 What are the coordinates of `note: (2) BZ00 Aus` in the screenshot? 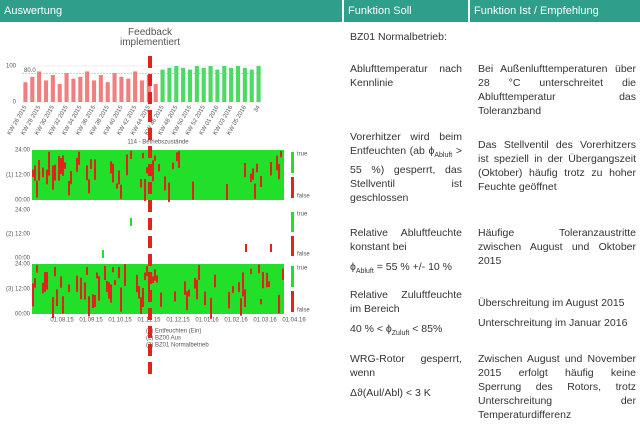 It's located at (163, 339).